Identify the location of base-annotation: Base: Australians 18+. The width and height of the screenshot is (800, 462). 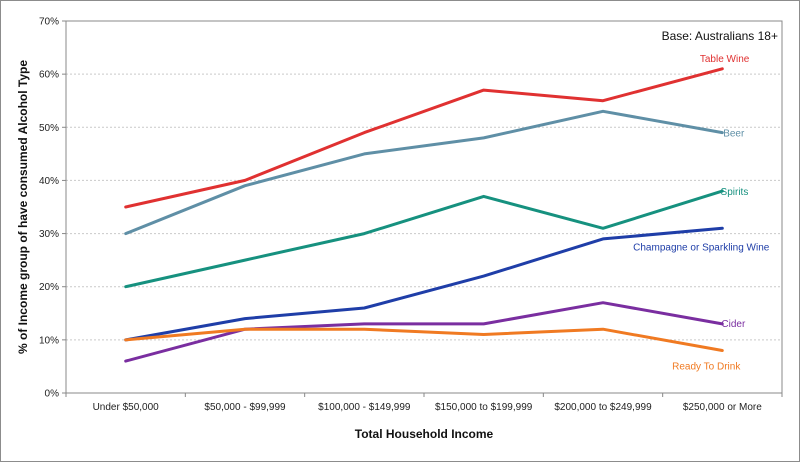
(720, 36).